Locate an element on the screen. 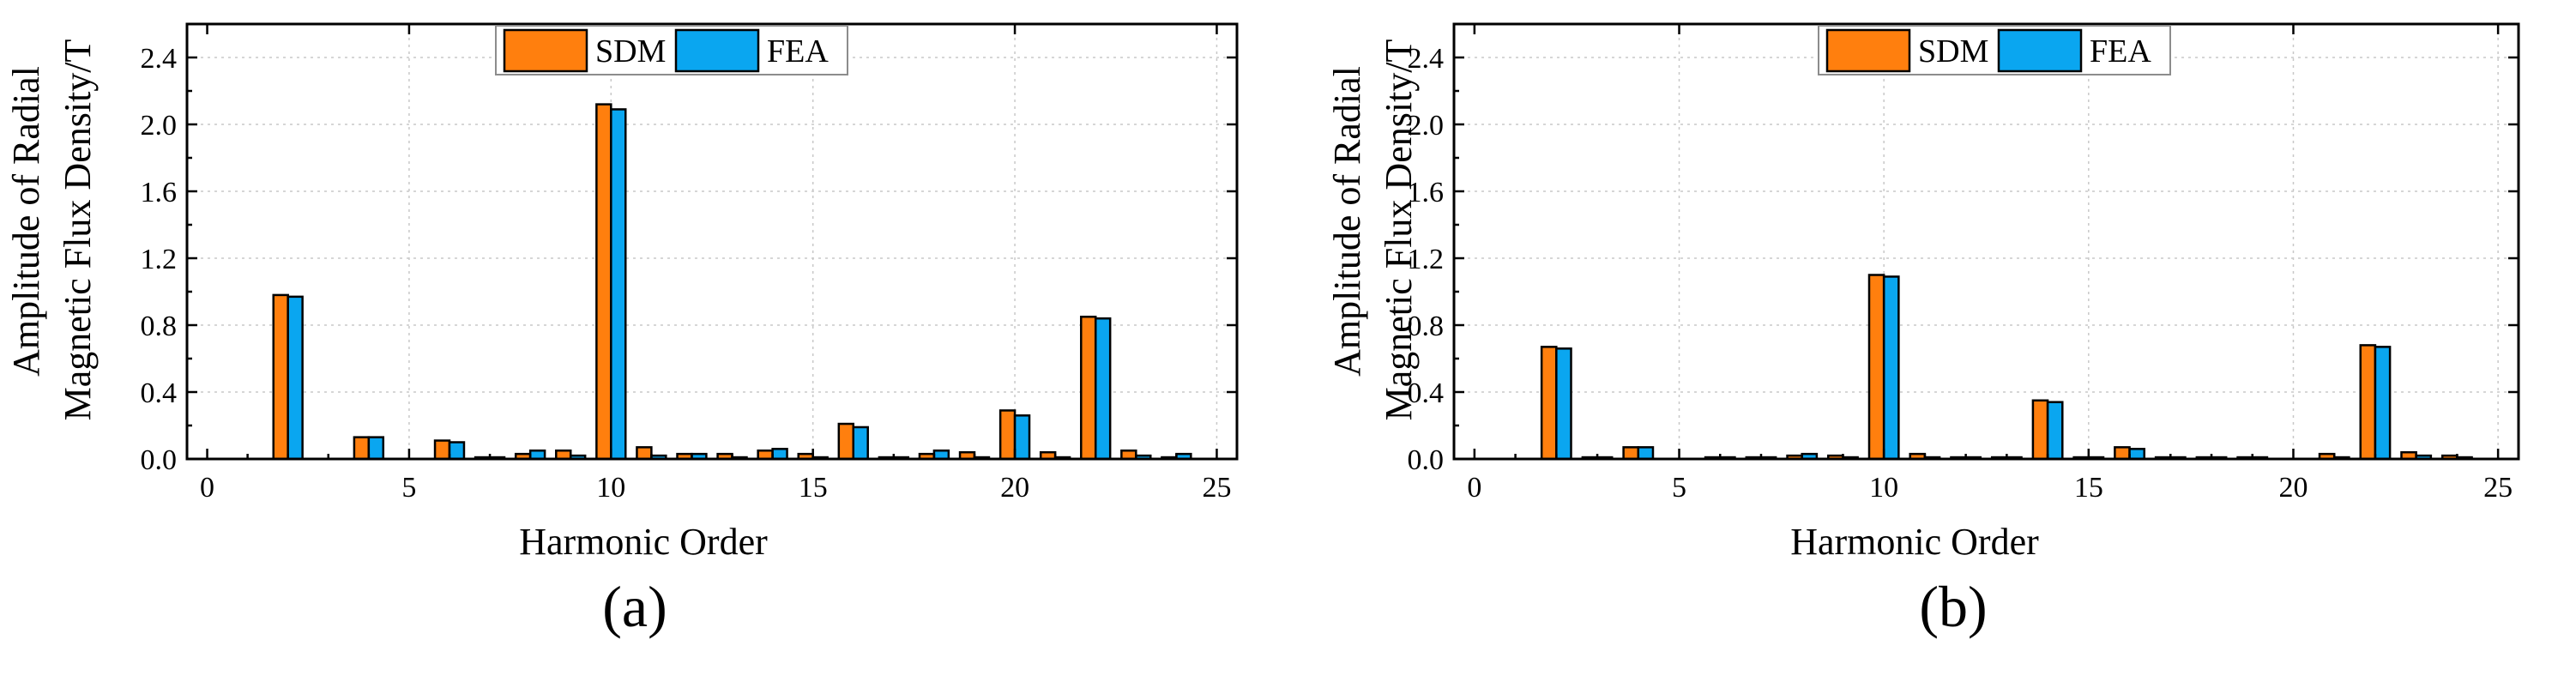 The image size is (2576, 676). panel-caption-b: (b) is located at coordinates (1953, 606).